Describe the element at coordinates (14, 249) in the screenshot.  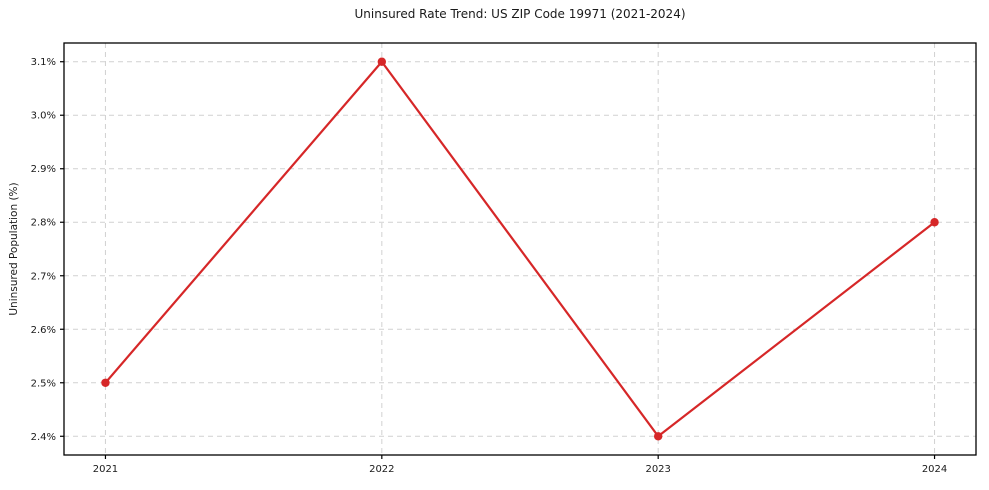
I see `y-axis-label: Uninsured Population (%)` at that location.